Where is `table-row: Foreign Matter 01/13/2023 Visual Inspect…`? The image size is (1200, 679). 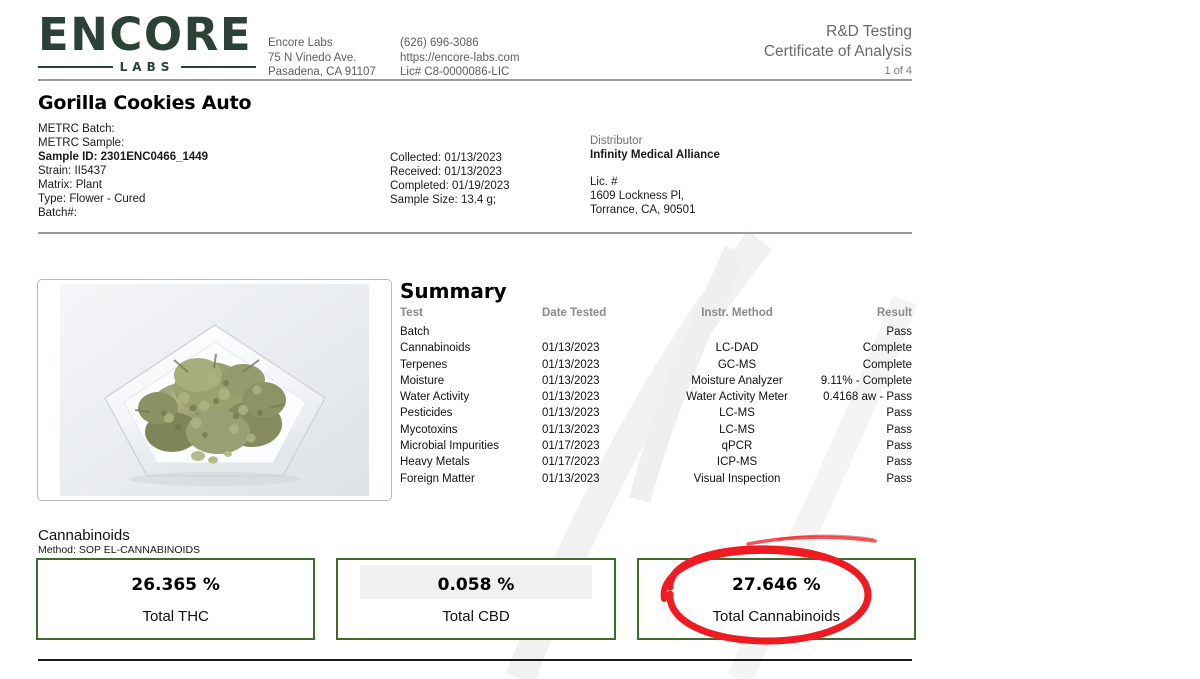
table-row: Foreign Matter 01/13/2023 Visual Inspect… is located at coordinates (656, 479).